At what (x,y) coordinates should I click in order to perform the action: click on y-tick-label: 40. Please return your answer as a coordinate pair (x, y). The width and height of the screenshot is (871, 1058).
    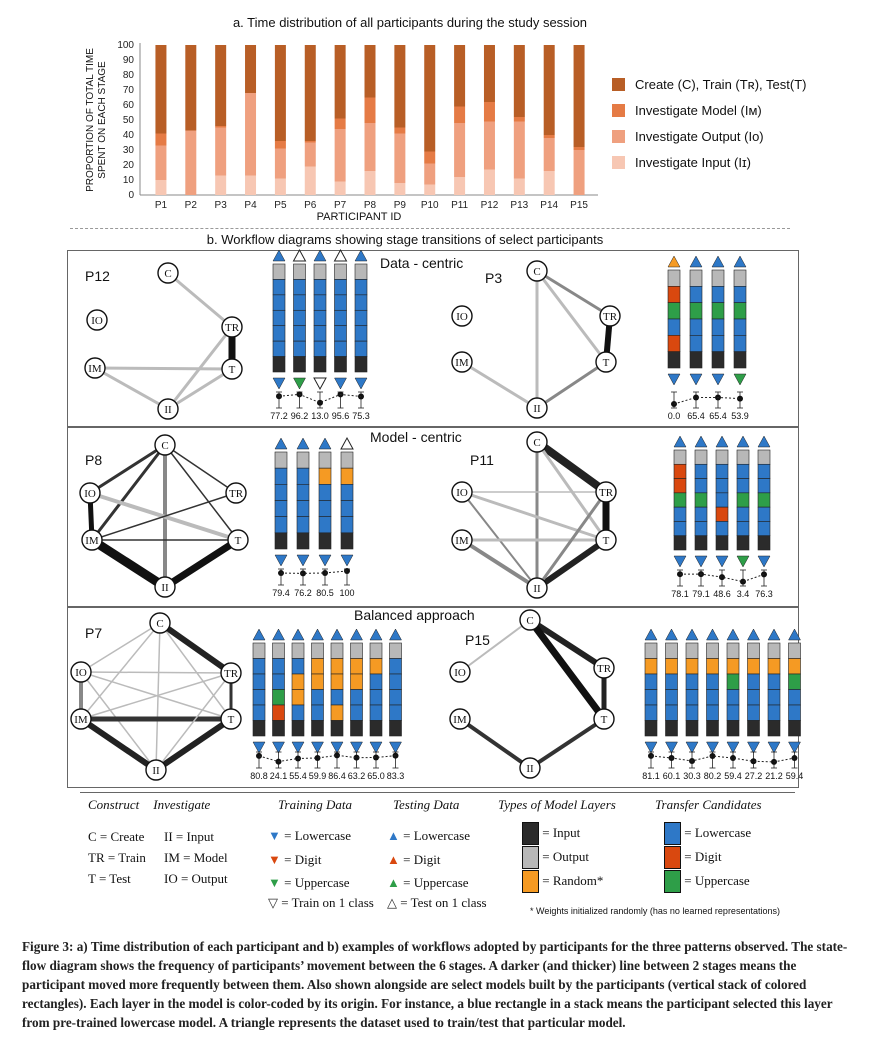
    Looking at the image, I should click on (129, 135).